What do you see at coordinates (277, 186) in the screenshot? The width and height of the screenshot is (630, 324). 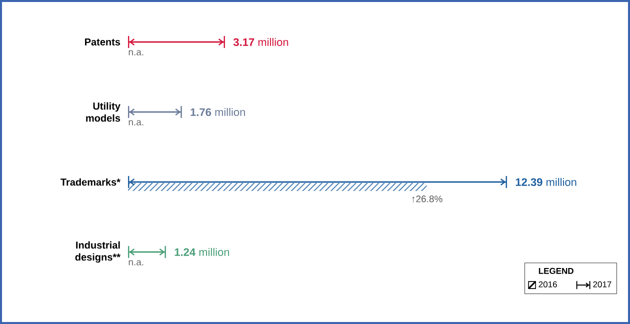 I see `bar` at bounding box center [277, 186].